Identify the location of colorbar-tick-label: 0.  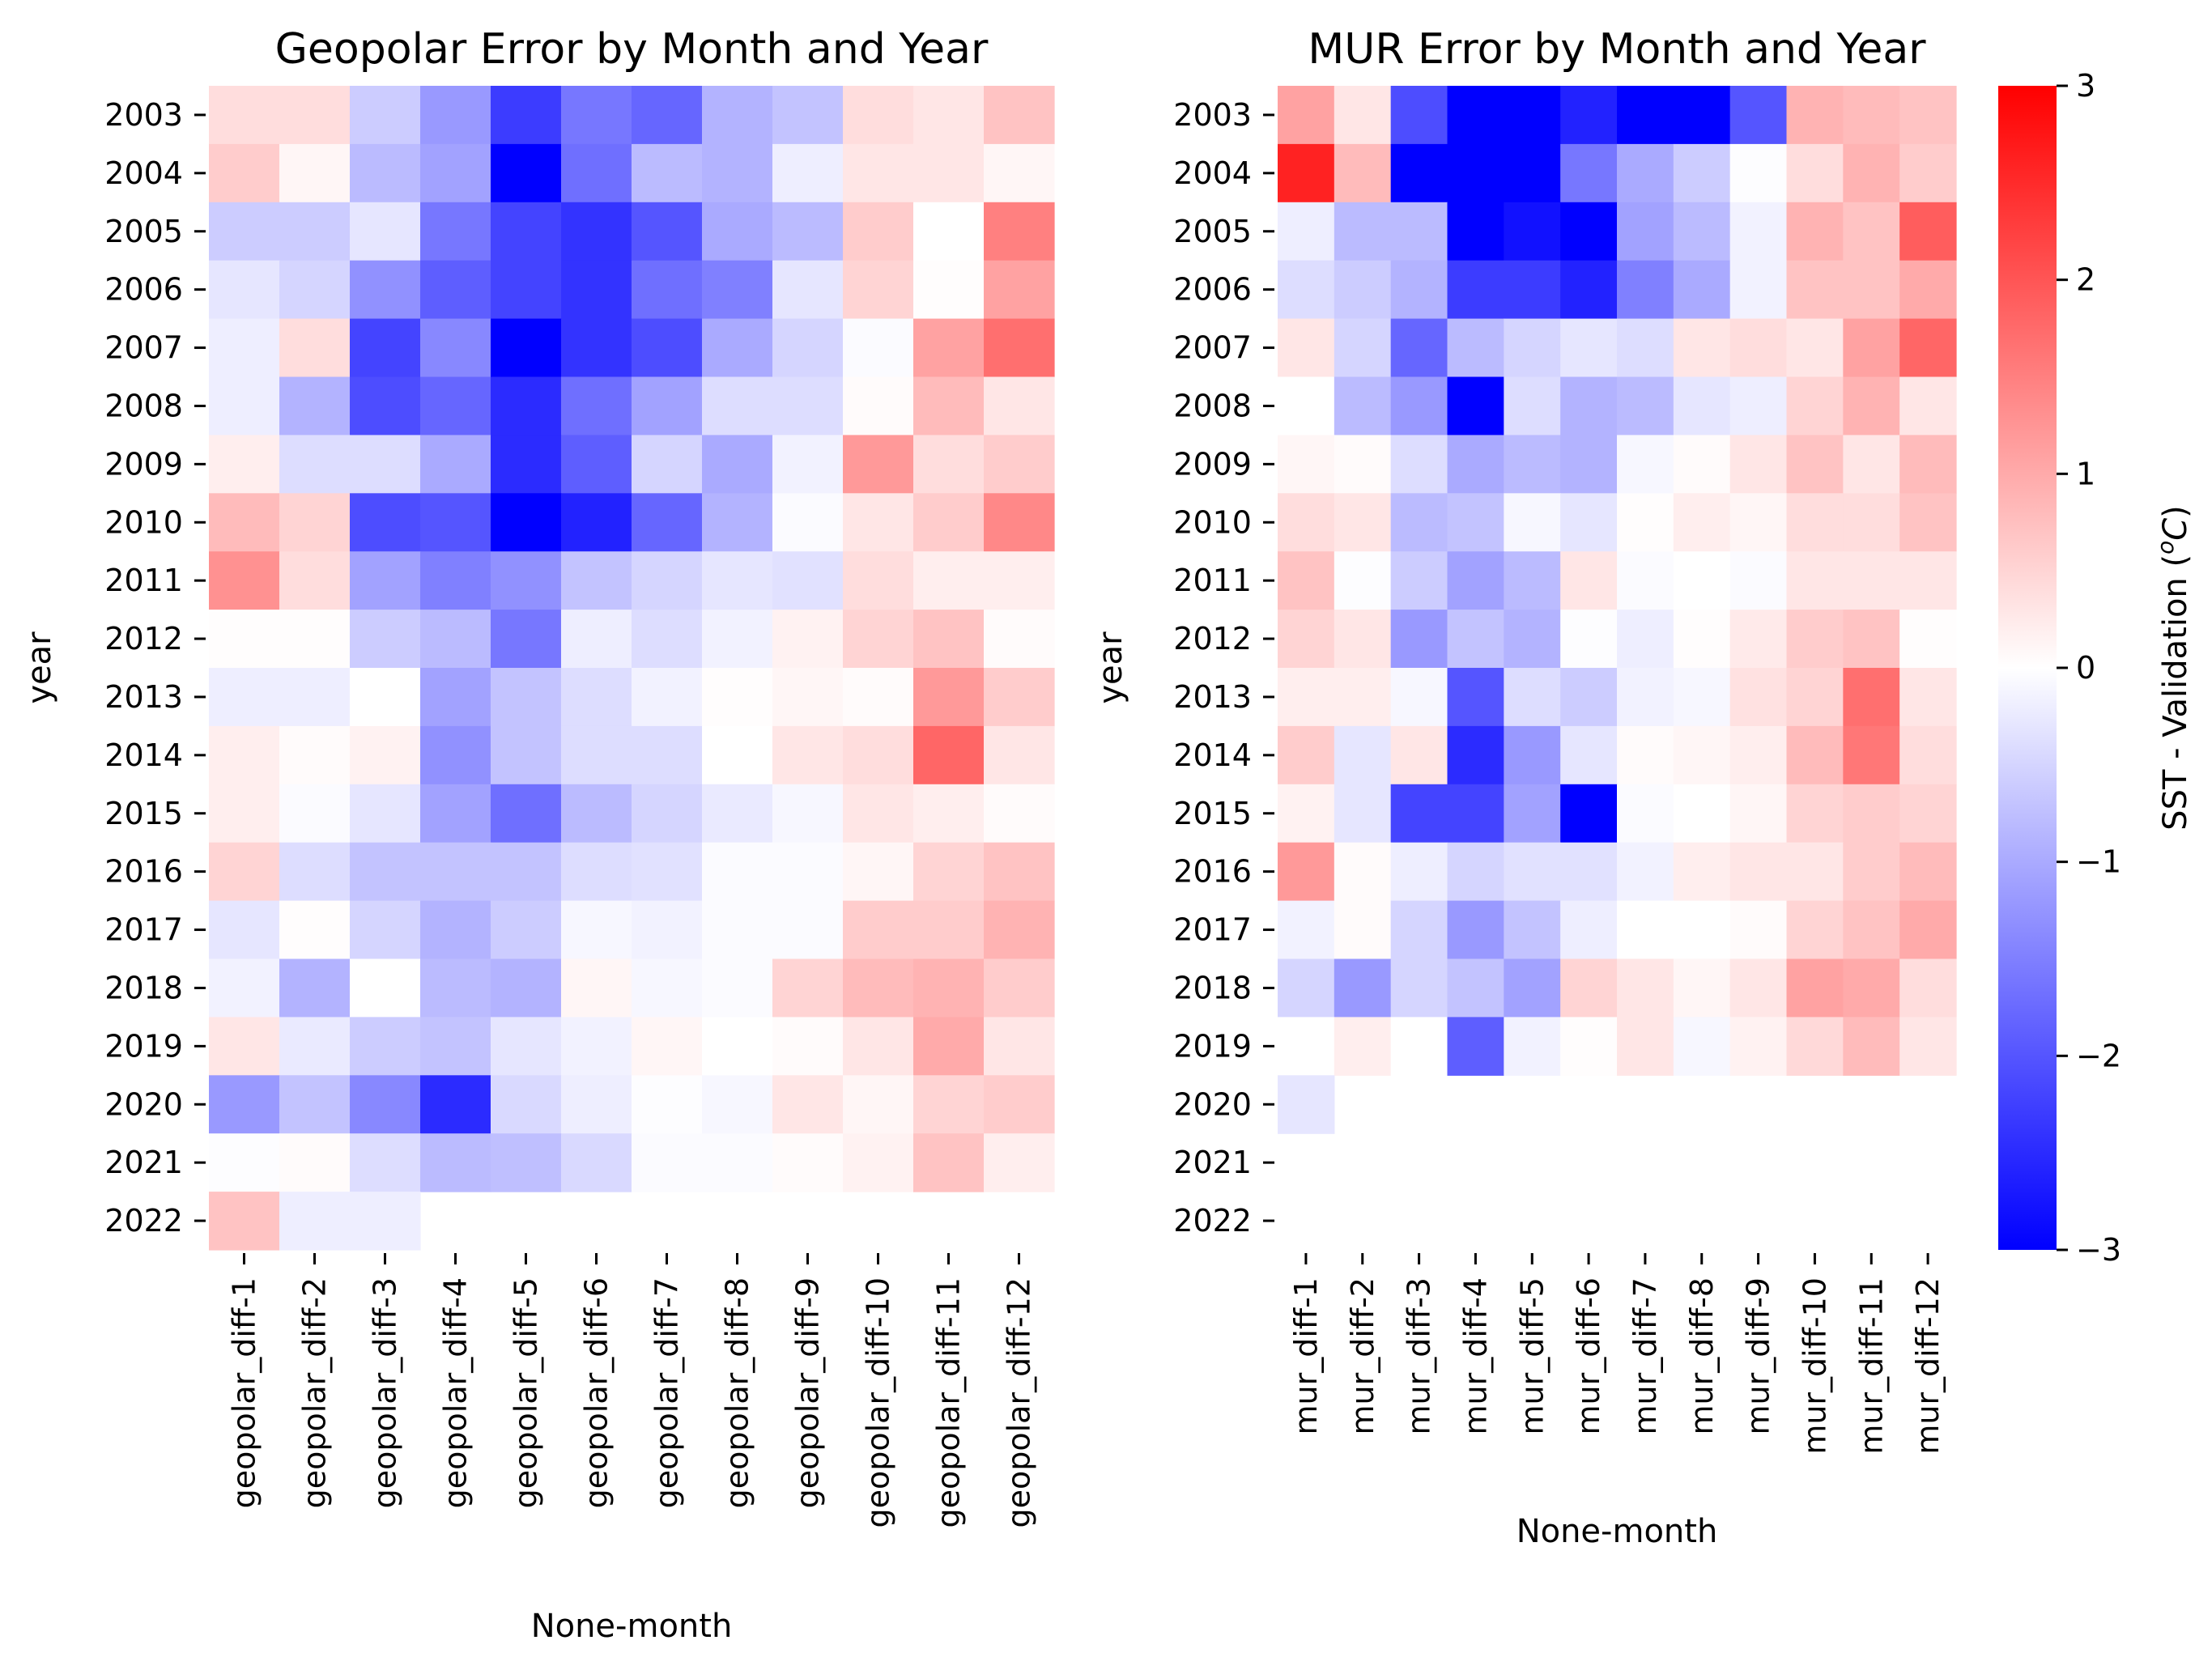
(2085, 668).